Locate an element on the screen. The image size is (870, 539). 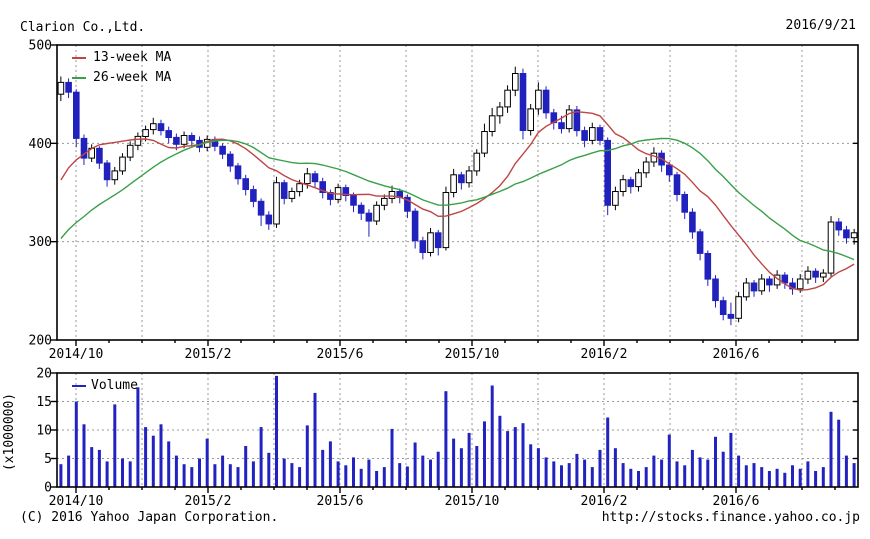
svg-text: 15 is located at coordinates (44, 402).